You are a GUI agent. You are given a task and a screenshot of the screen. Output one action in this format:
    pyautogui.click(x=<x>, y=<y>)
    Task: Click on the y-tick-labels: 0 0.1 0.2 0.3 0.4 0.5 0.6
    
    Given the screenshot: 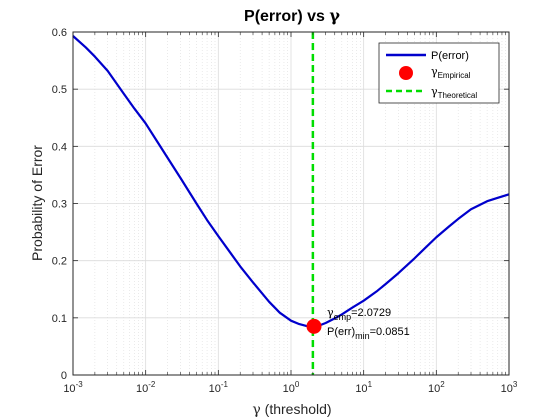 What is the action you would take?
    pyautogui.click(x=59, y=204)
    